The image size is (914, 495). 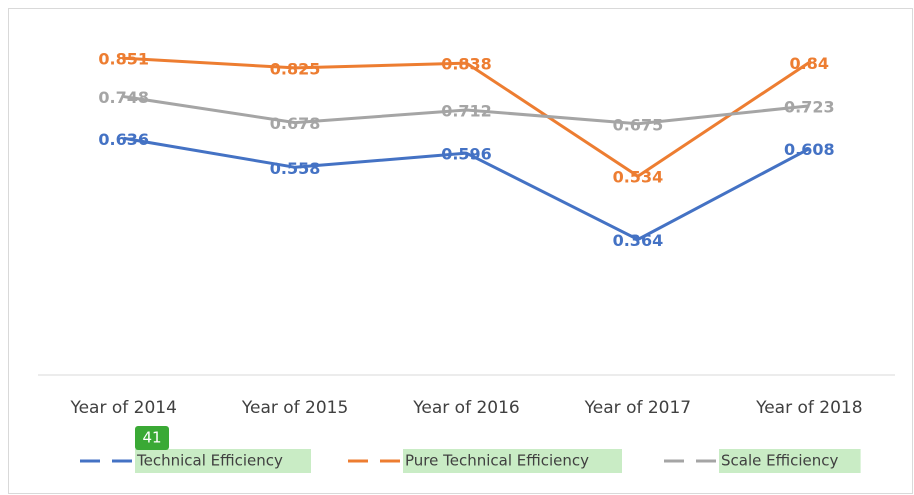 What do you see at coordinates (465, 408) in the screenshot?
I see `x-tick-label: Year of 2016` at bounding box center [465, 408].